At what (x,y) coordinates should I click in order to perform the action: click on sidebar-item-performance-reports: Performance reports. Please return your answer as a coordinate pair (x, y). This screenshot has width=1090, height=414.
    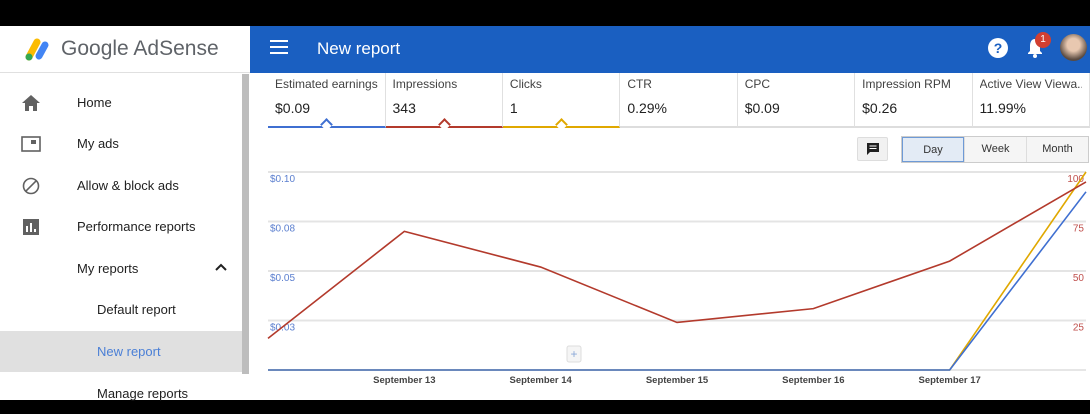
    Looking at the image, I should click on (121, 226).